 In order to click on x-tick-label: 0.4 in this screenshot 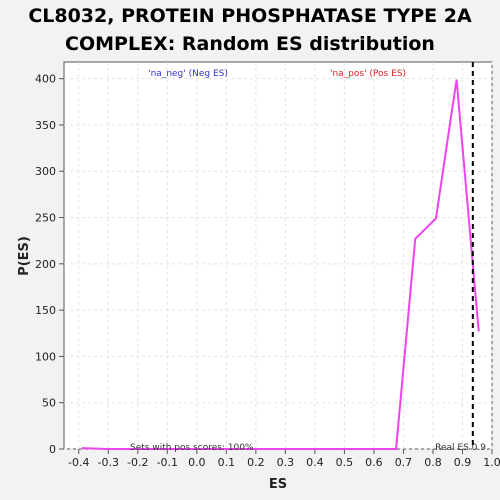, I will do `click(315, 462)`.